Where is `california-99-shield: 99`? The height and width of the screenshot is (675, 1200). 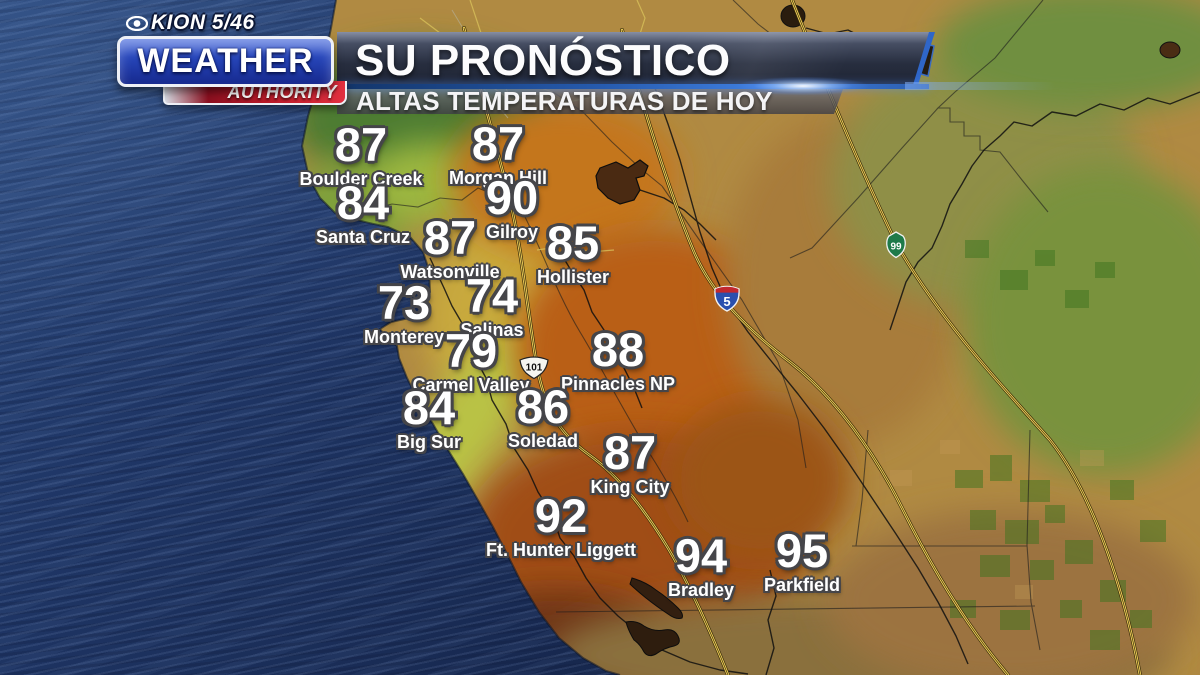
california-99-shield: 99 is located at coordinates (896, 245).